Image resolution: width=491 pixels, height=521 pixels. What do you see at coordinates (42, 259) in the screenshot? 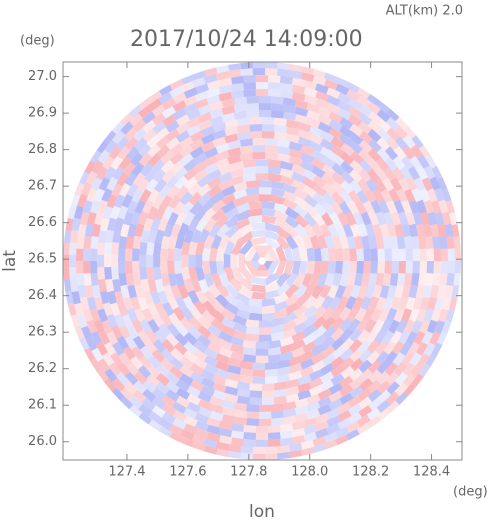
I see `y-tick-label: 26.5` at bounding box center [42, 259].